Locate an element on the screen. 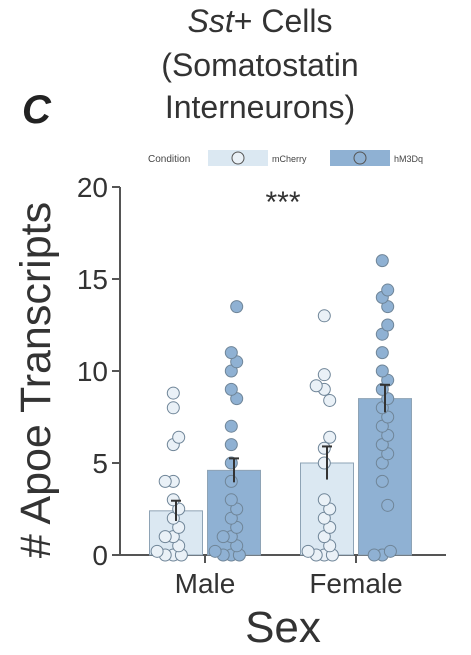  x-tick-label: Female is located at coordinates (355, 583).